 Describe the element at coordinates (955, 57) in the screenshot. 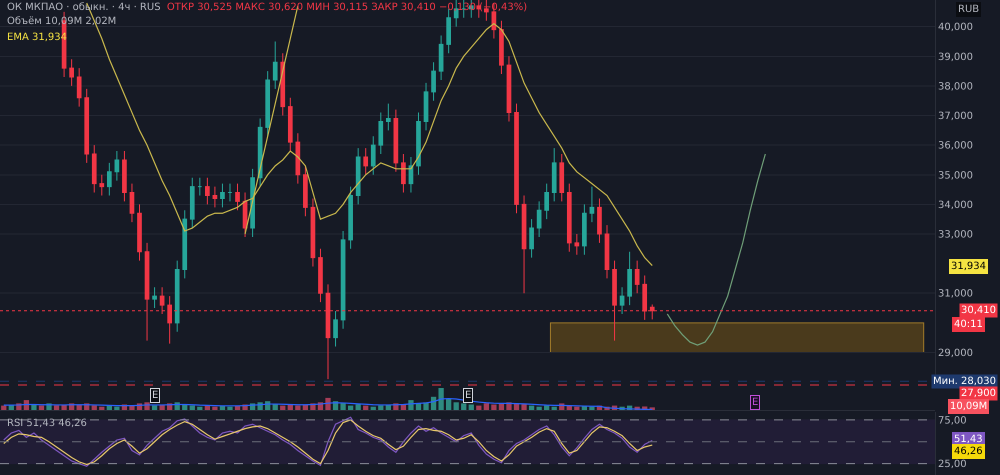

I see `y-tick-label: 39,000` at that location.